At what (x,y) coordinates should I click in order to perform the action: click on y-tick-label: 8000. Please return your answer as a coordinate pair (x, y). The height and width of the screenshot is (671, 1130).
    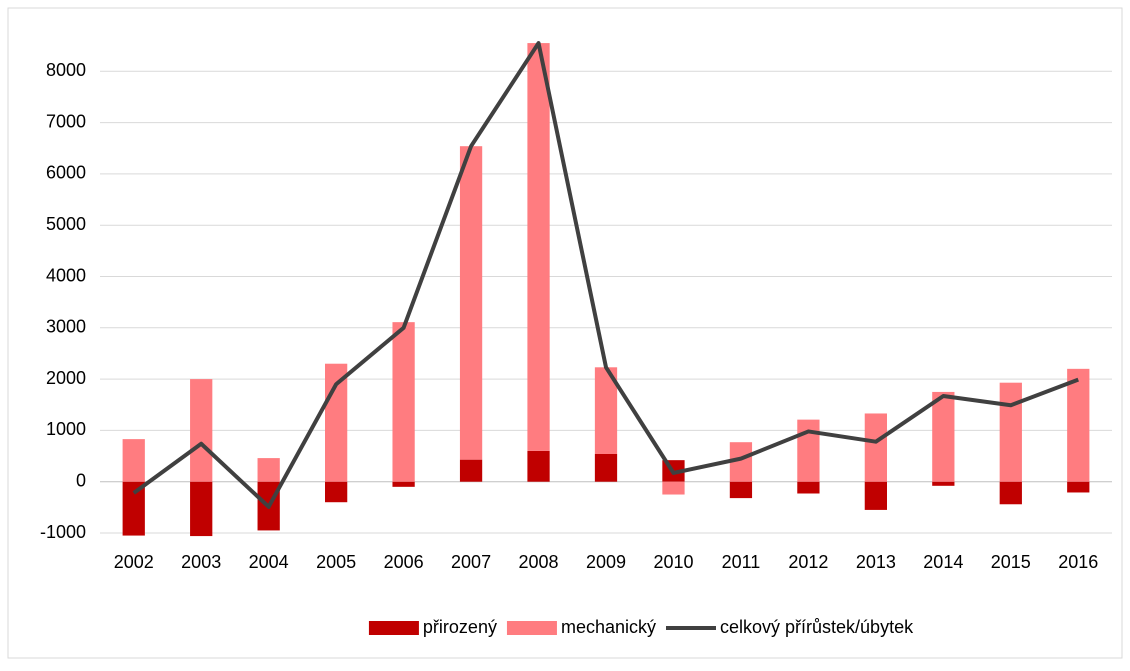
    Looking at the image, I should click on (66, 70).